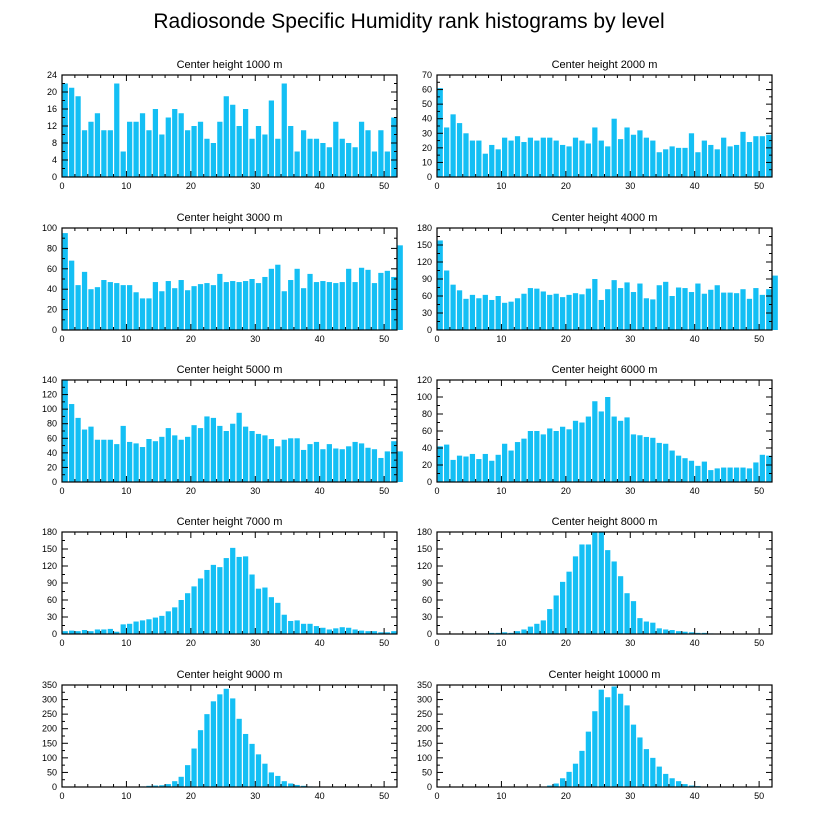 This screenshot has height=829, width=818. I want to click on y-tick-label: 30, so click(427, 133).